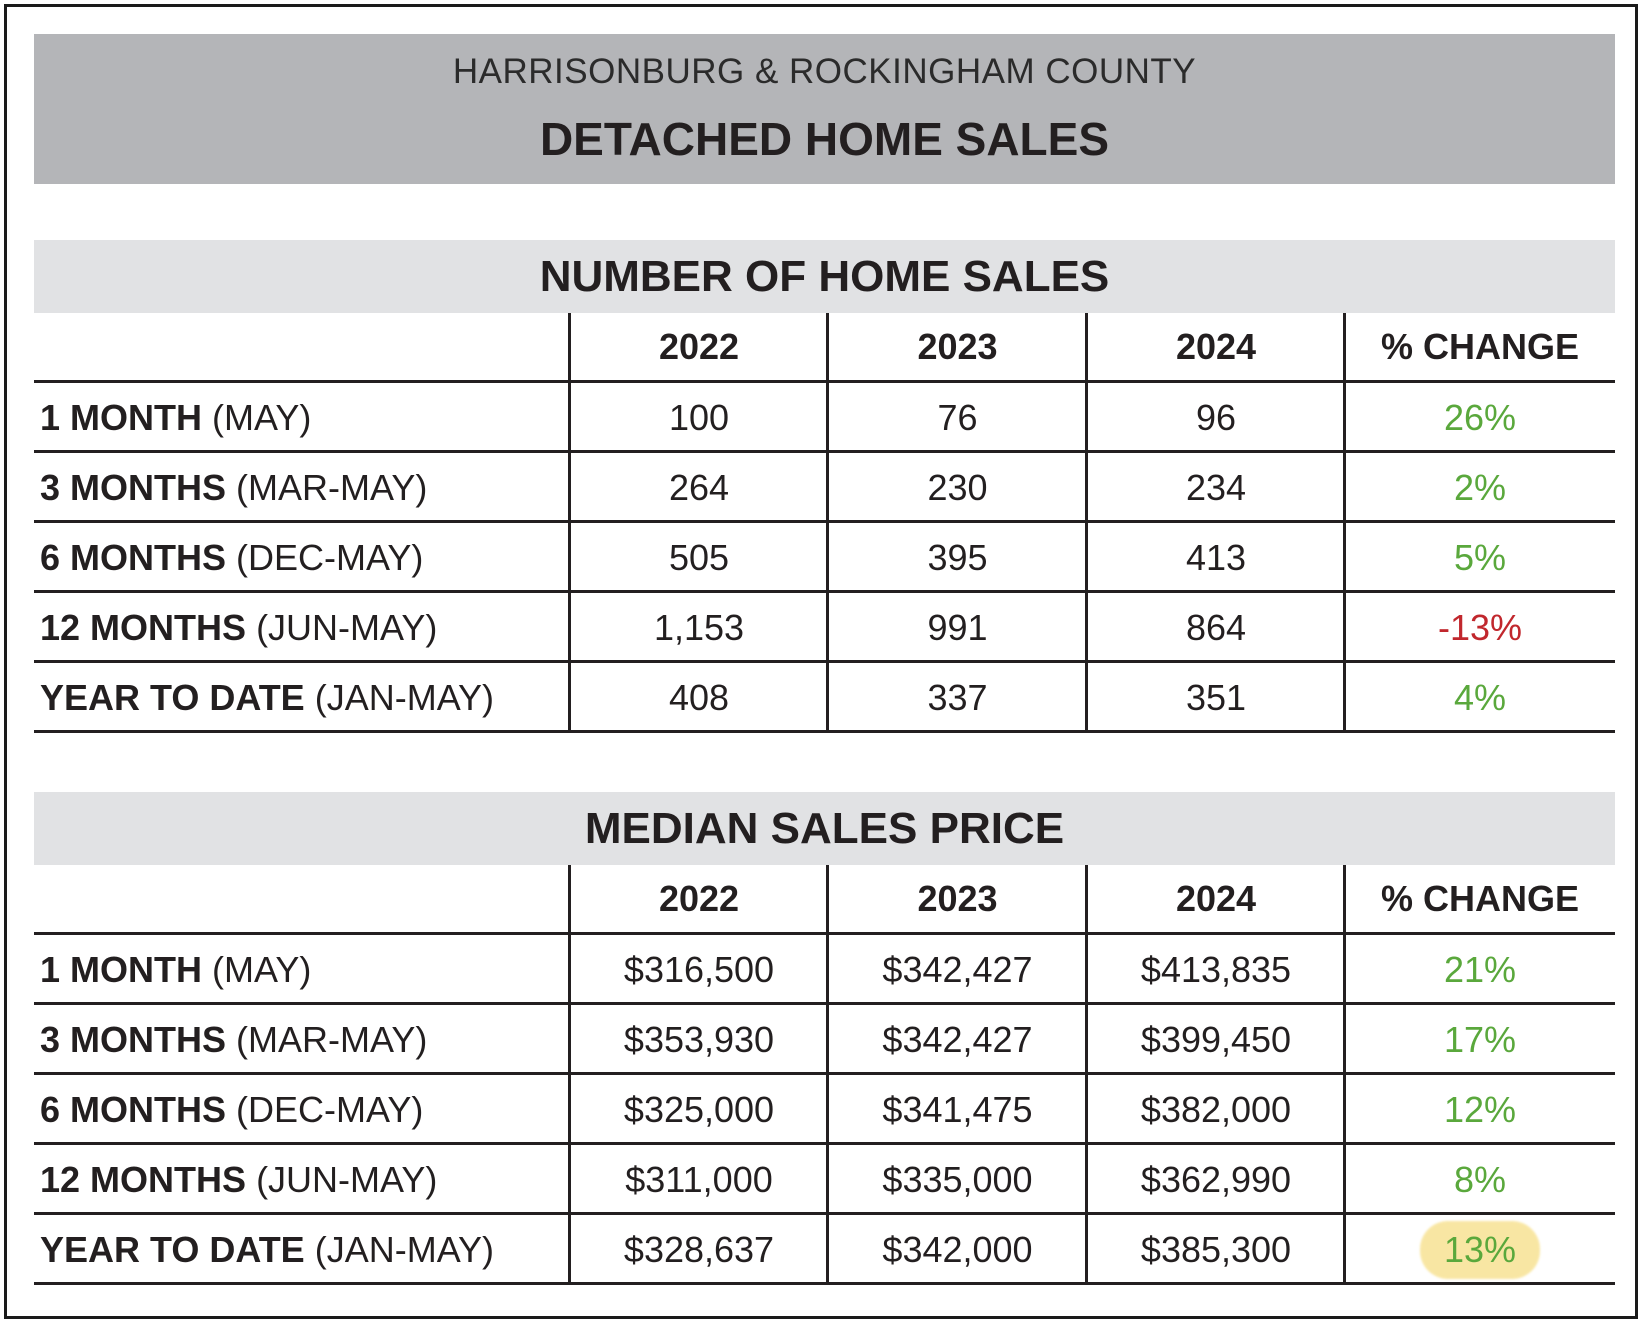 This screenshot has width=1650, height=1327. What do you see at coordinates (1216, 1179) in the screenshot?
I see `table-cell: $362,990` at bounding box center [1216, 1179].